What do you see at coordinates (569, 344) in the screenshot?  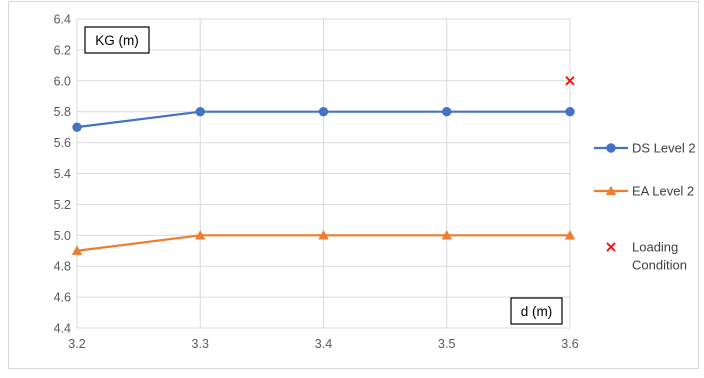 I see `x-tick-label: 3.6` at bounding box center [569, 344].